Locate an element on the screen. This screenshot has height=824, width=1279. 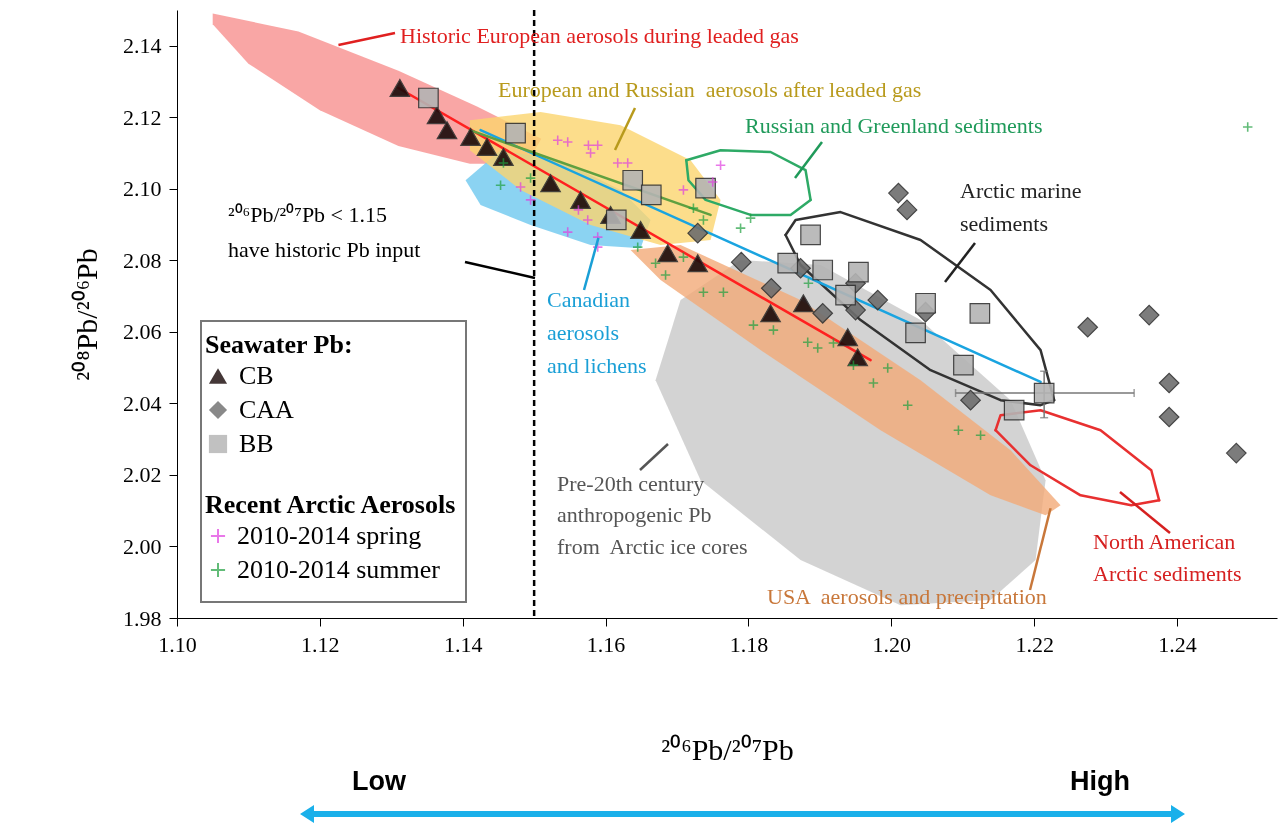
y-axis-title: ²⁰⁸Pb/²⁰⁶Pb is located at coordinates (86, 314).